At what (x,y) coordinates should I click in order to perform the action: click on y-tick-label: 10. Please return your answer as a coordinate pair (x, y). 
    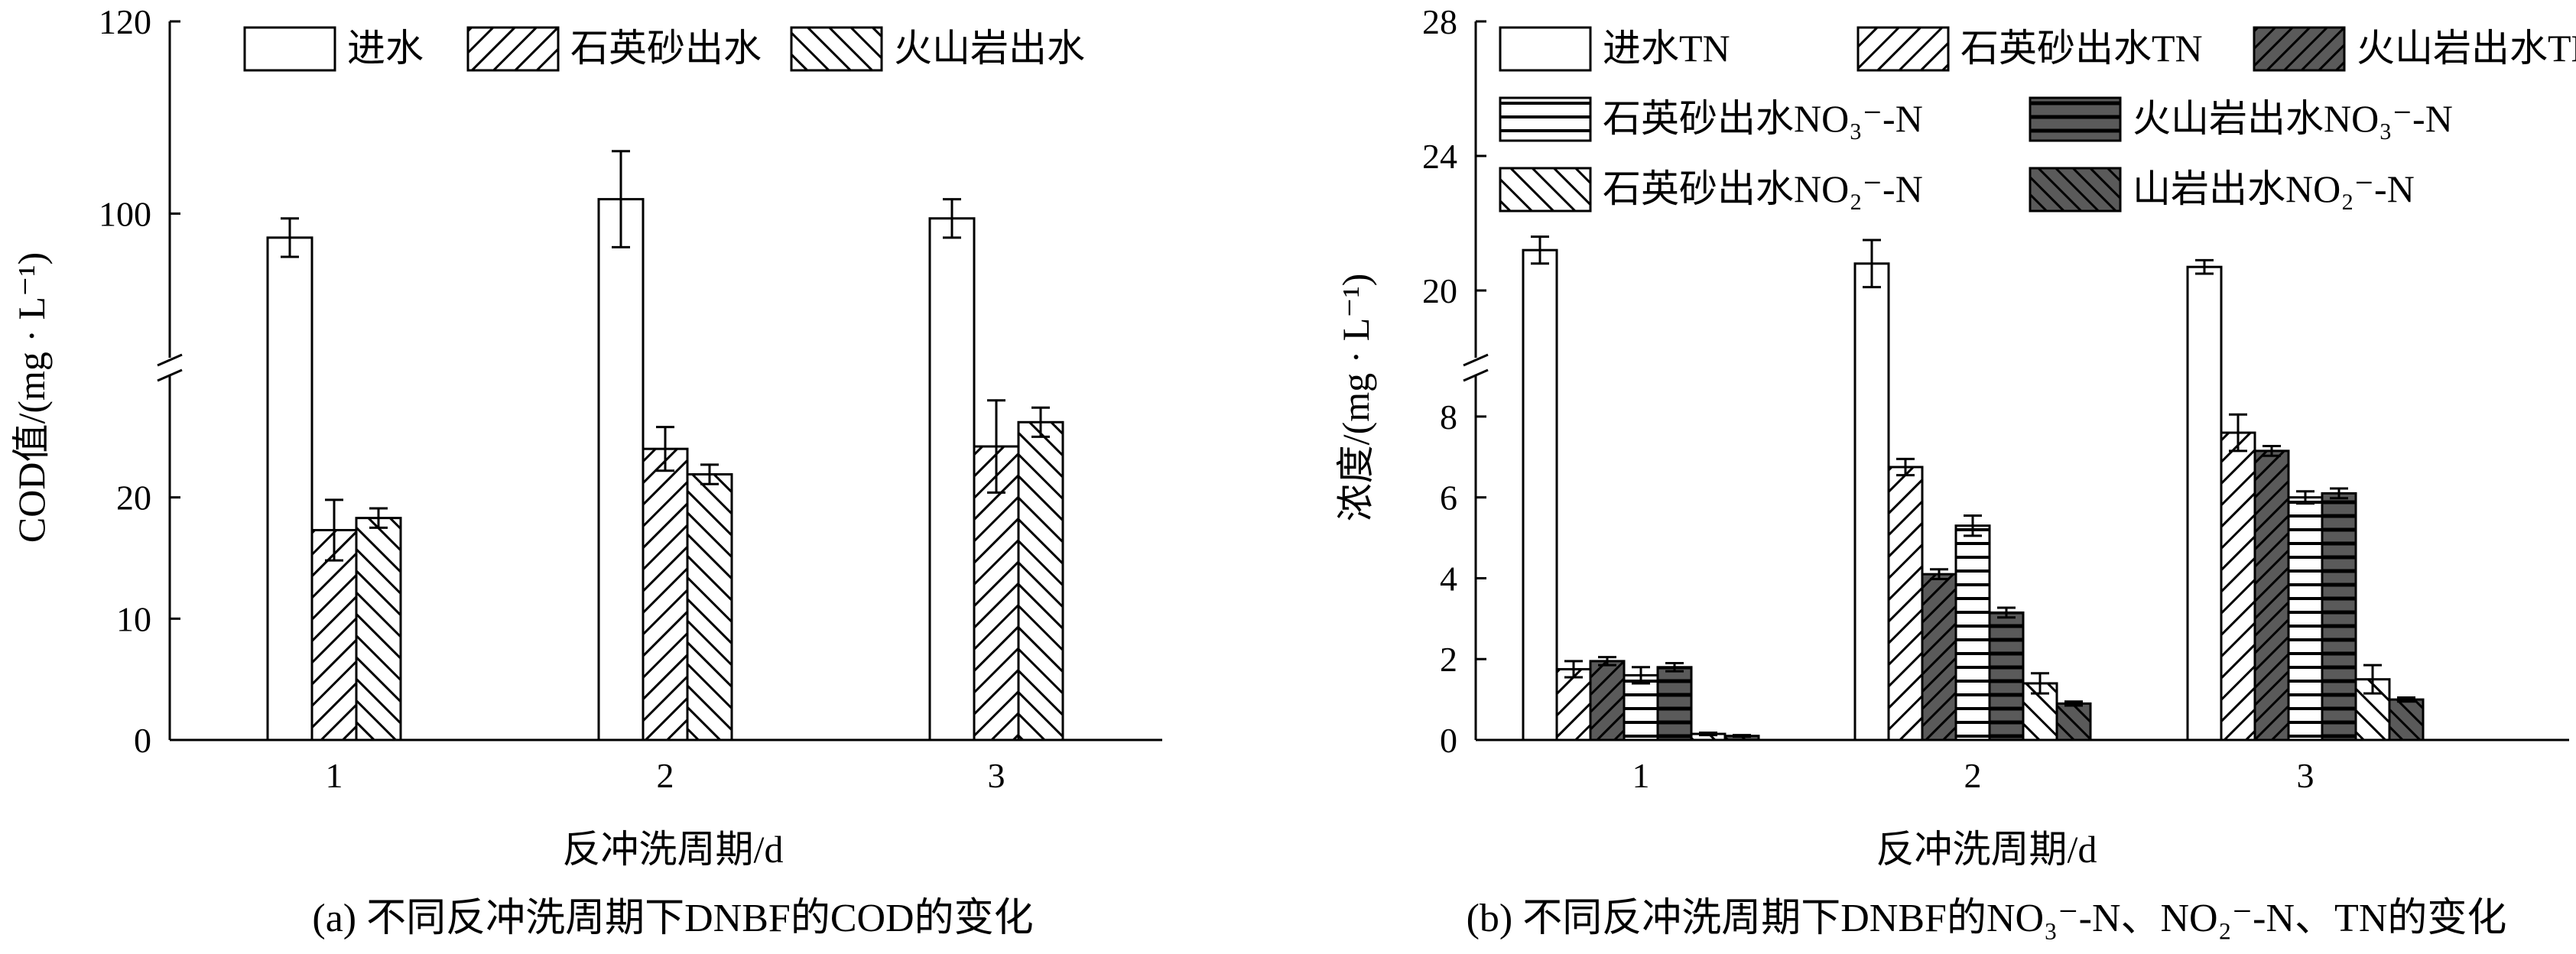
    Looking at the image, I should click on (134, 618).